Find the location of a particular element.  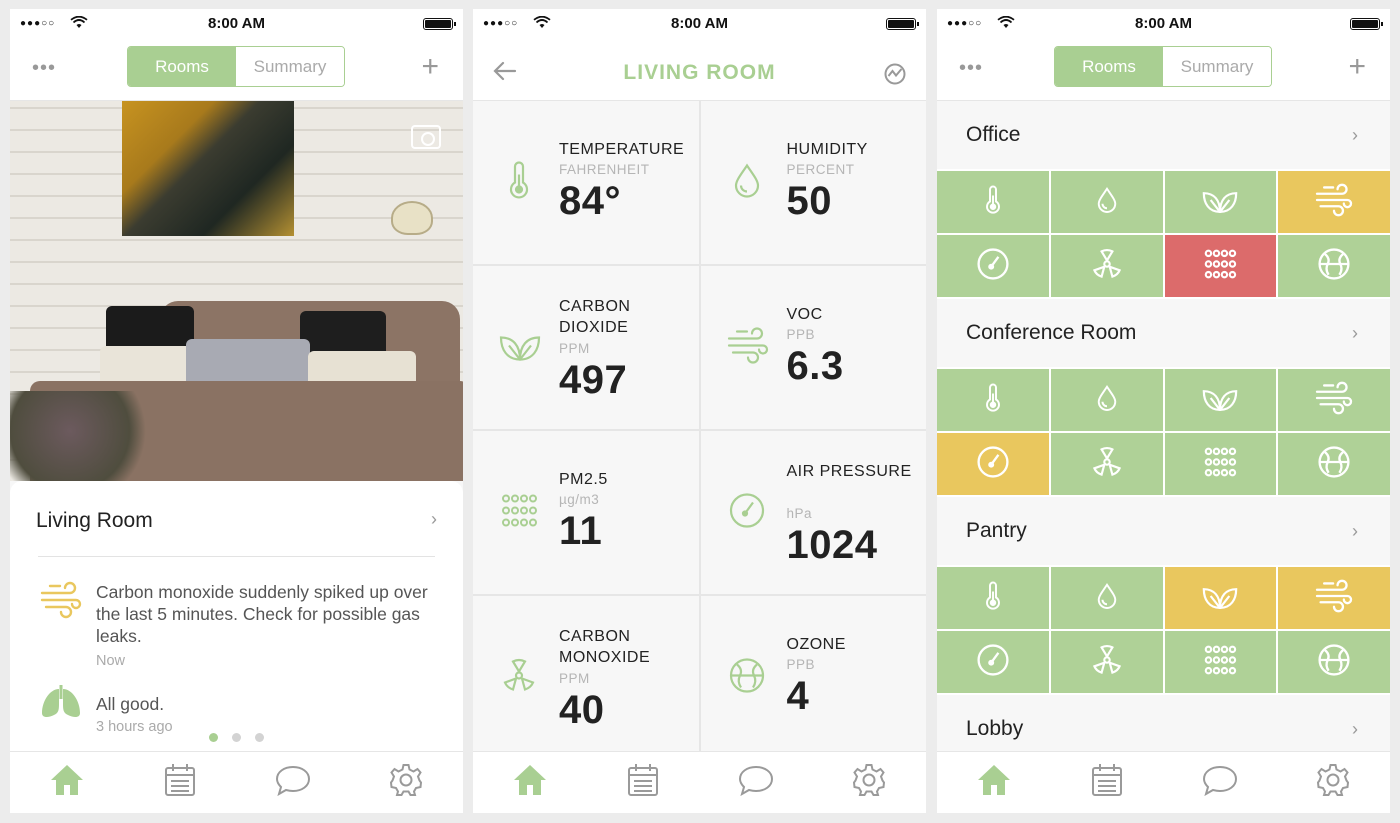

chat-icon is located at coordinates (293, 782).